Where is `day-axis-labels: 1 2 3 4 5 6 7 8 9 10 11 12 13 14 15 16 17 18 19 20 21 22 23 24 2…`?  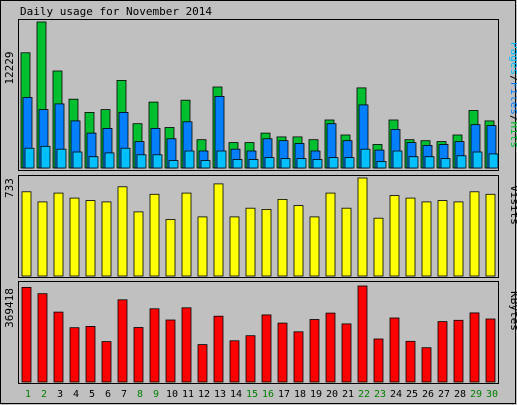
day-axis-labels: 1 2 3 4 5 6 7 8 9 10 11 12 13 14 15 16 17 18 19 20 21 22 23 24 2… is located at coordinates (261, 394).